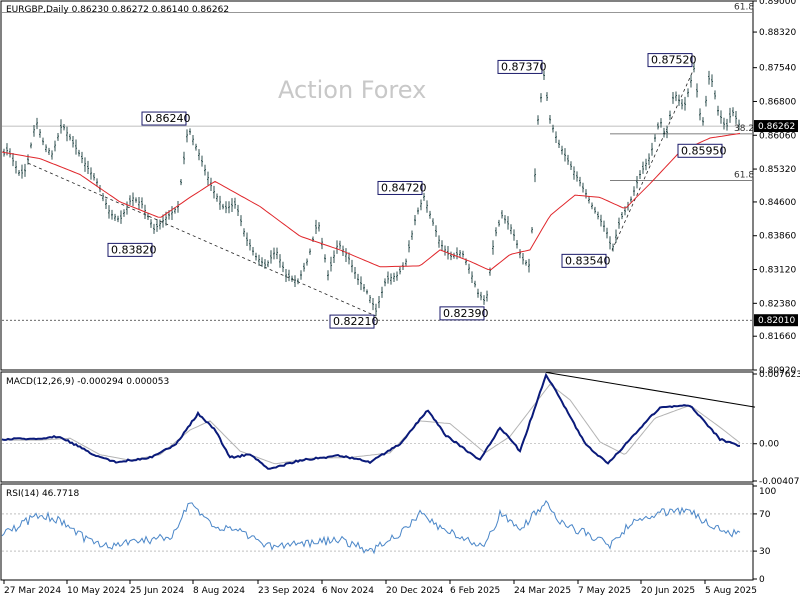 This screenshot has height=600, width=800. I want to click on price-label: 0.87520, so click(672, 60).